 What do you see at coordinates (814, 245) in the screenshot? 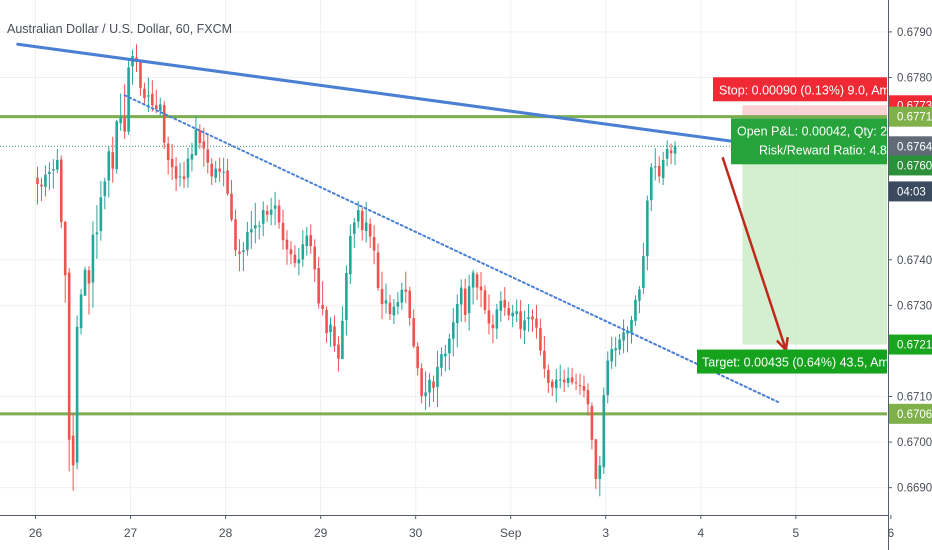
I see `target-zone` at bounding box center [814, 245].